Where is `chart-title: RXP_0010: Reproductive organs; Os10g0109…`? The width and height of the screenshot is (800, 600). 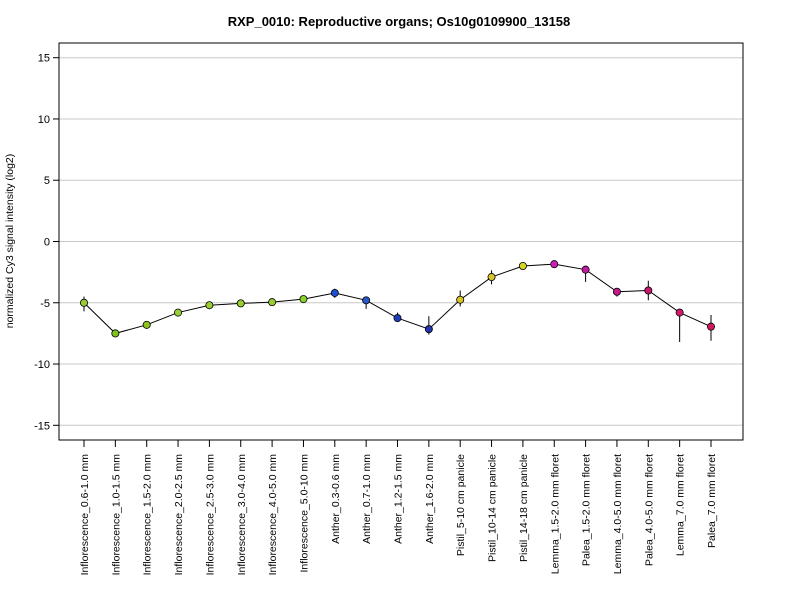
chart-title: RXP_0010: Reproductive organs; Os10g0109… is located at coordinates (399, 21).